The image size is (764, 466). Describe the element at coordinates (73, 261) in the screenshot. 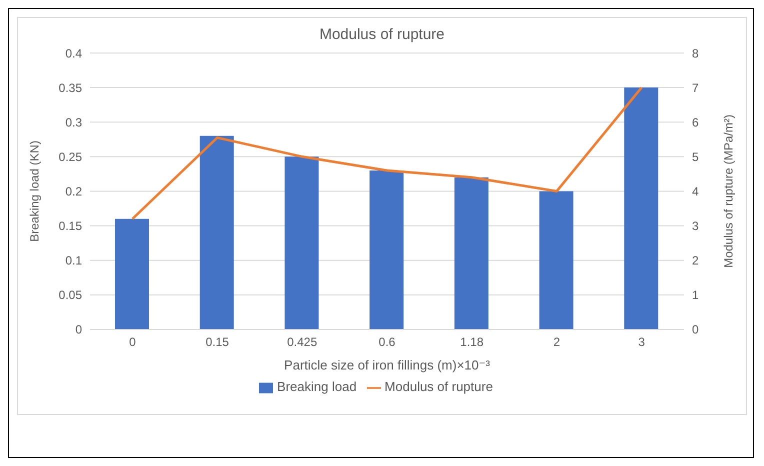

I see `y-tick-label: 0.1` at that location.